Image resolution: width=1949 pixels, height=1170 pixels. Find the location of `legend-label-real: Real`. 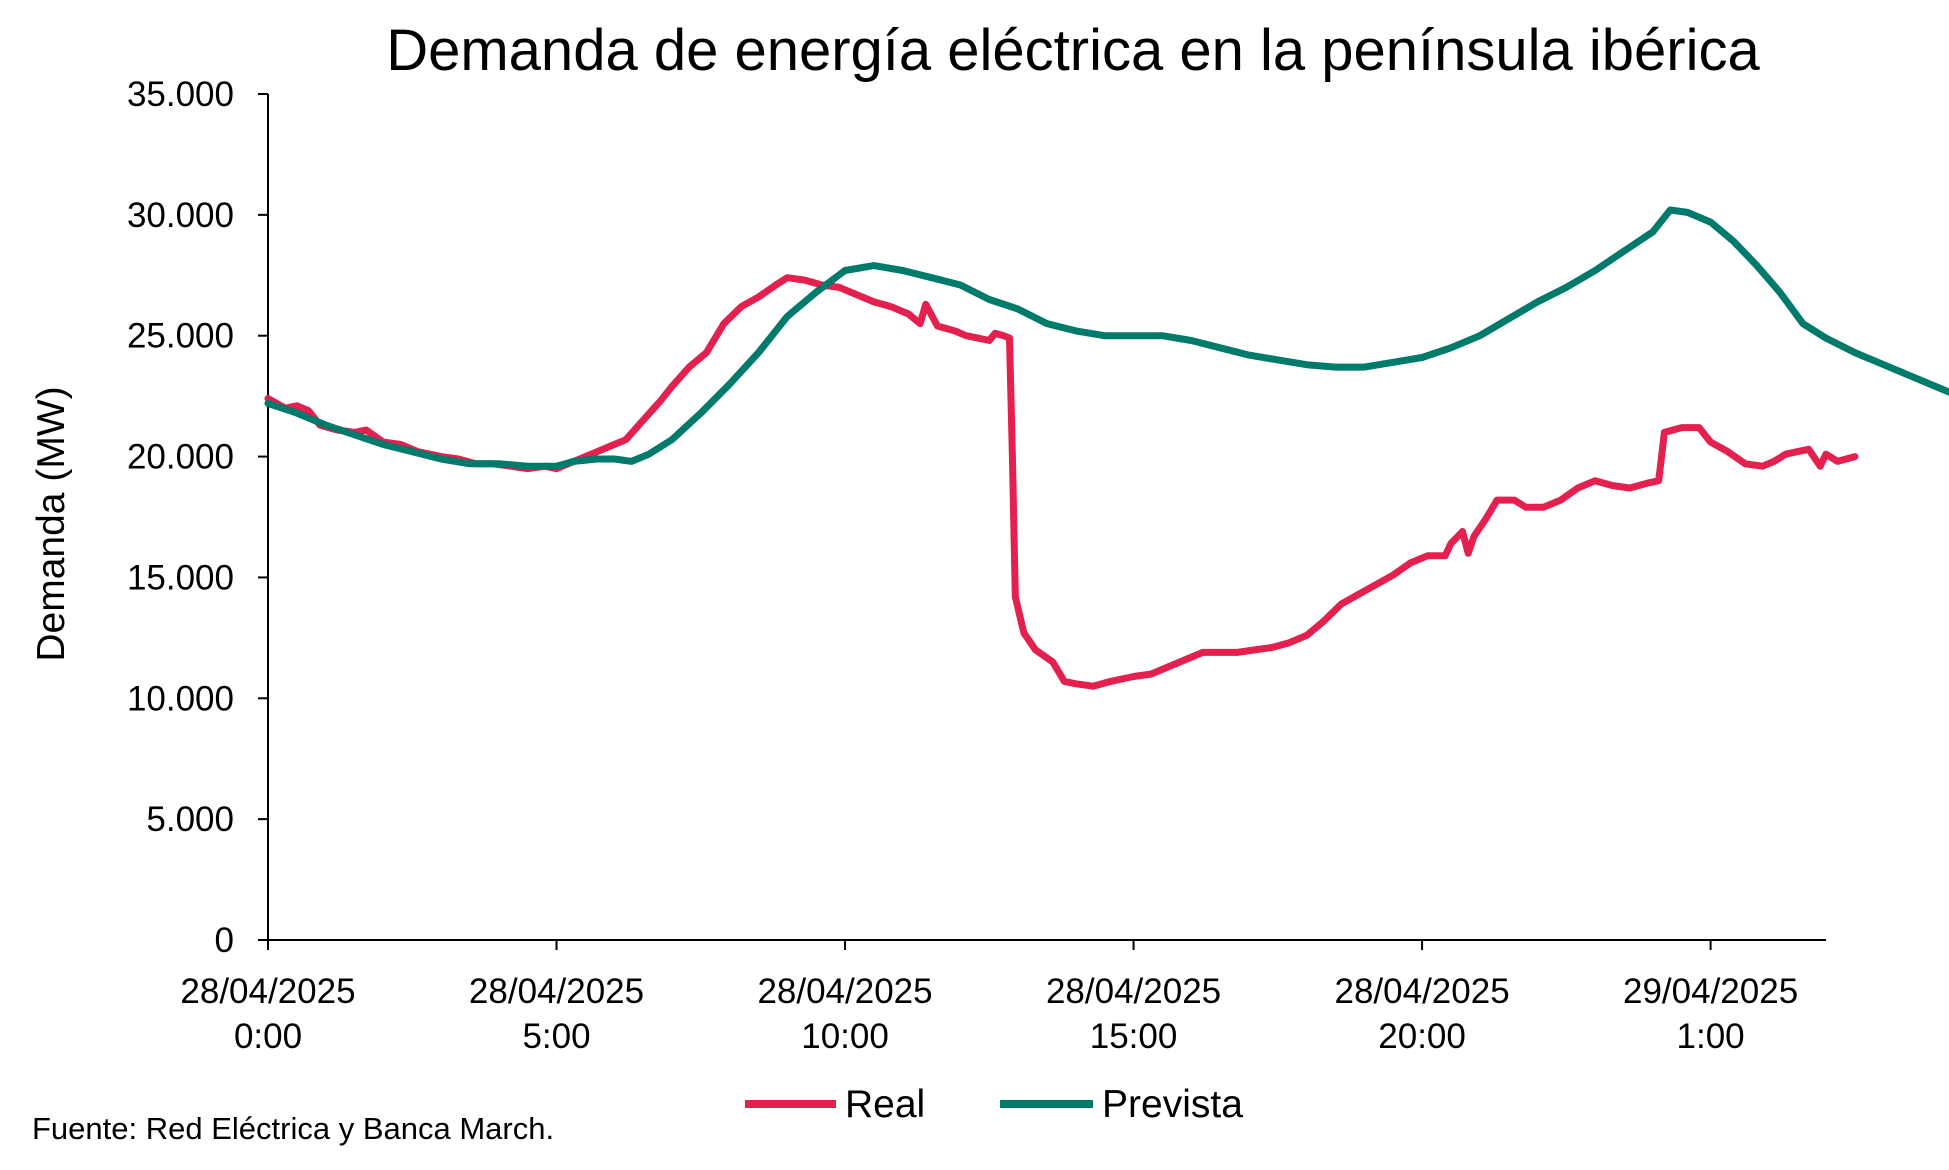

legend-label-real: Real is located at coordinates (885, 1104).